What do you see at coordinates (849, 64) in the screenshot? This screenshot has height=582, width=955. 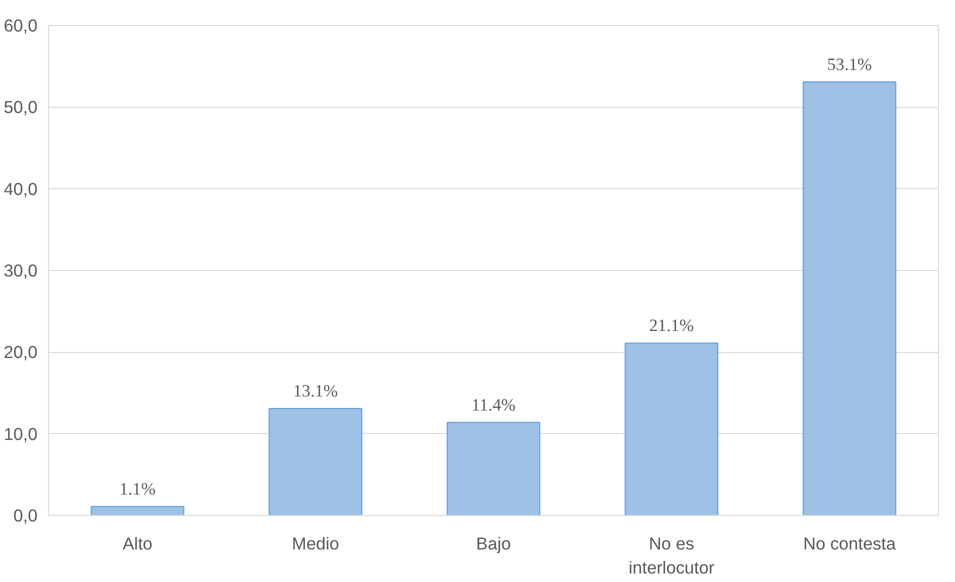 I see `data-label: 53.1%` at bounding box center [849, 64].